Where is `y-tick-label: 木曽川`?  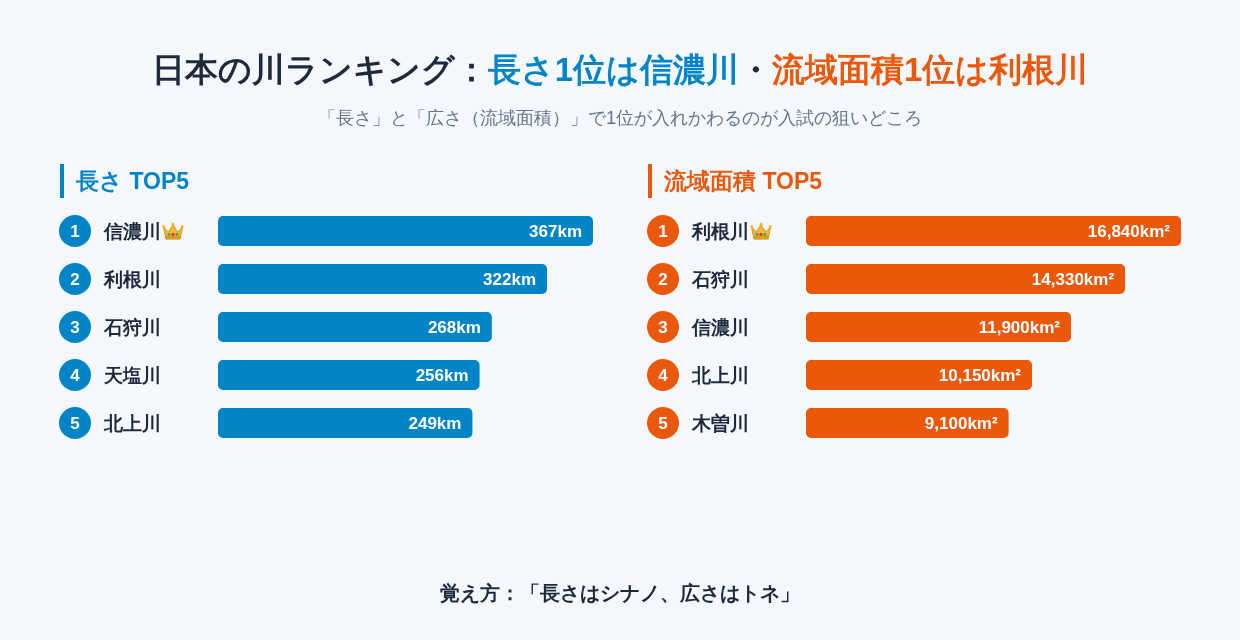
y-tick-label: 木曽川 is located at coordinates (720, 423).